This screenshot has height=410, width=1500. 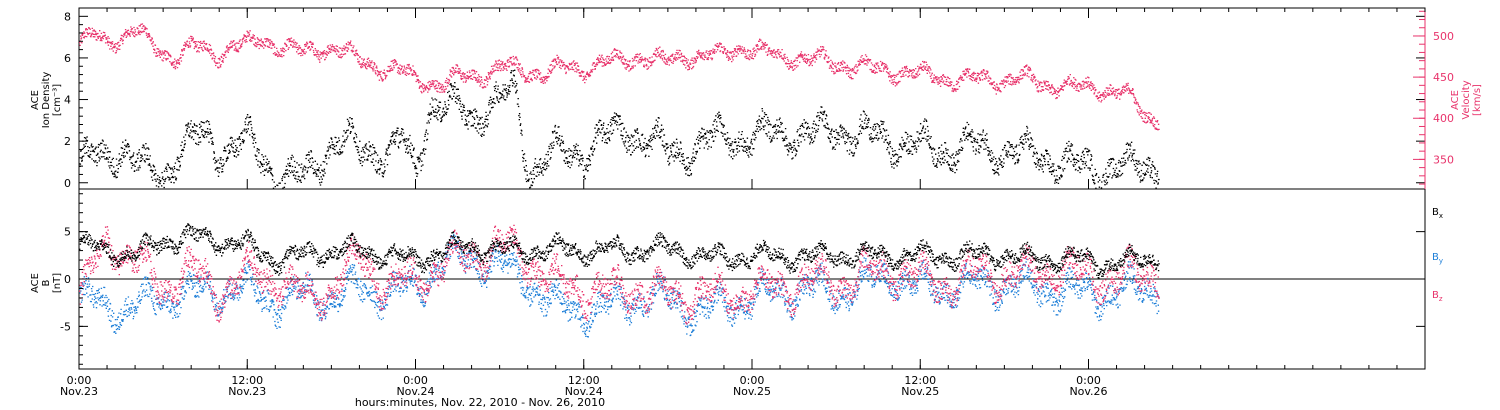 I want to click on velocity-tick-label: 350, so click(x=1443, y=159).